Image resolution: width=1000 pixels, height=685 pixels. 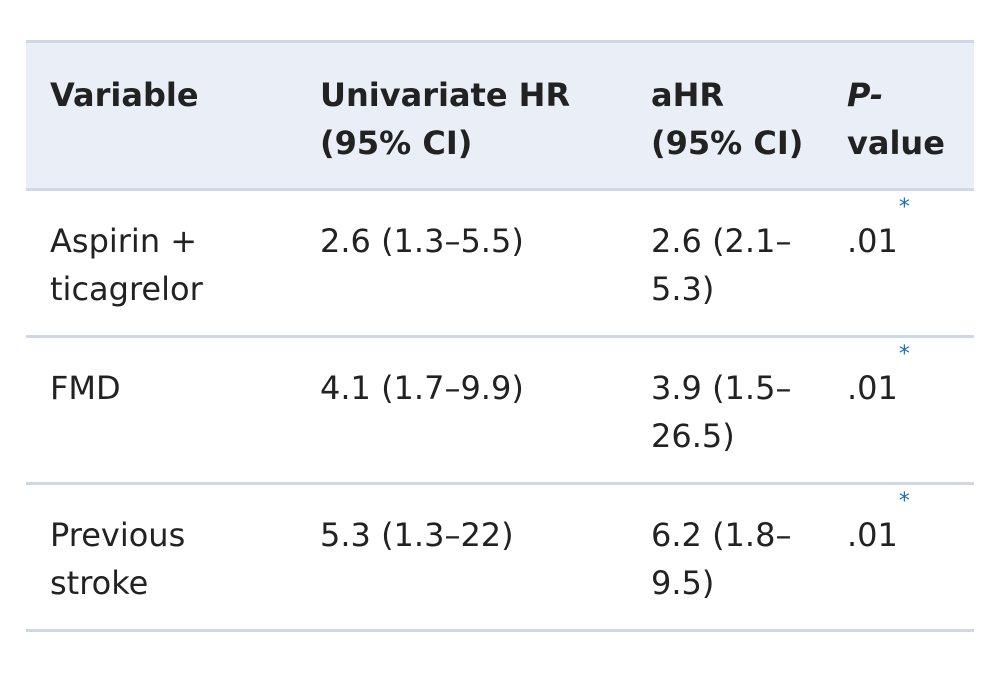 I want to click on header-ahr-line1: aHR, so click(x=688, y=95).